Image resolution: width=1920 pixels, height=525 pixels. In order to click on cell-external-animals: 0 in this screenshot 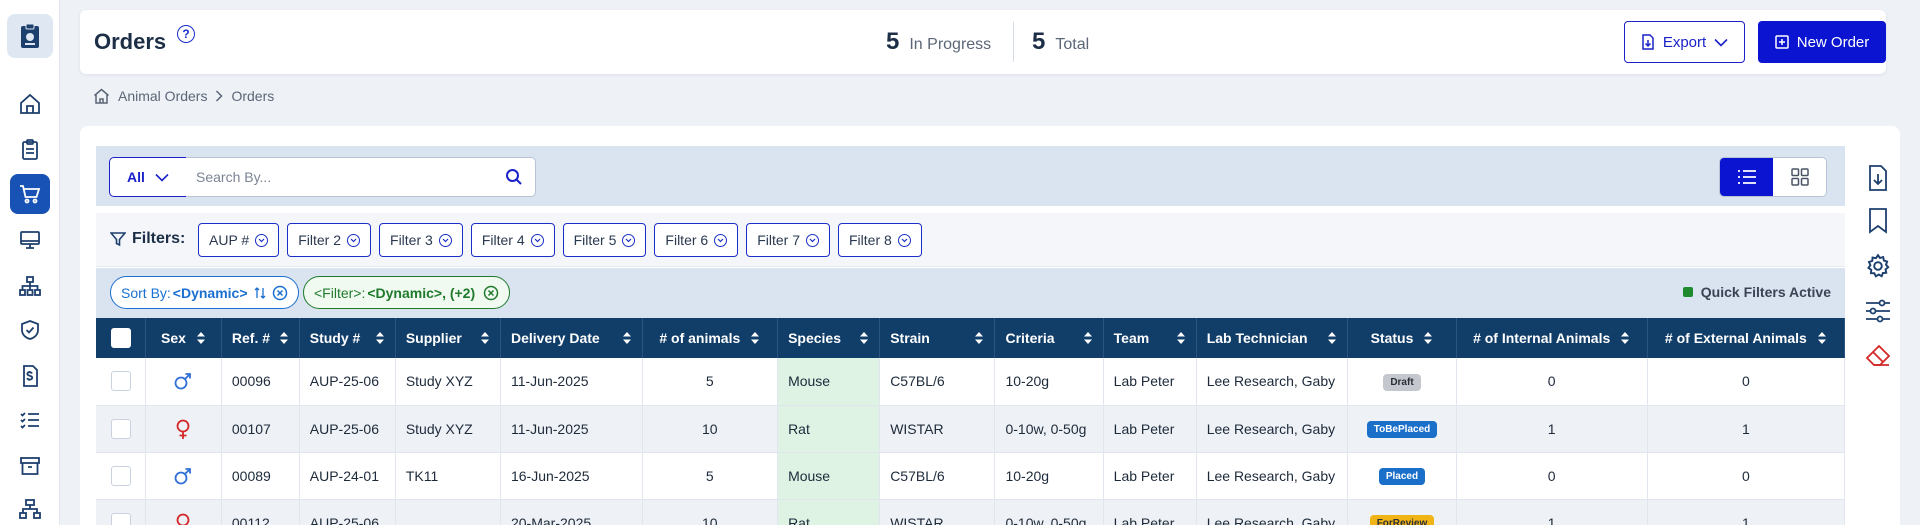, I will do `click(1746, 381)`.